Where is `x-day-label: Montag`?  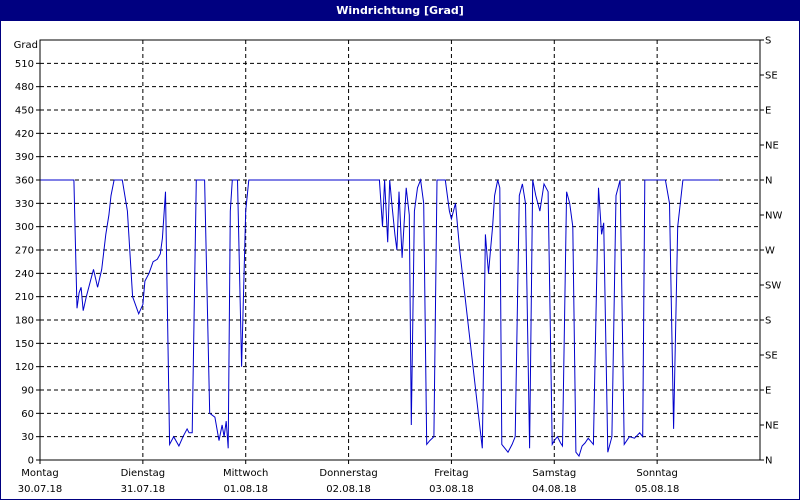 x-day-label: Montag is located at coordinates (39, 473).